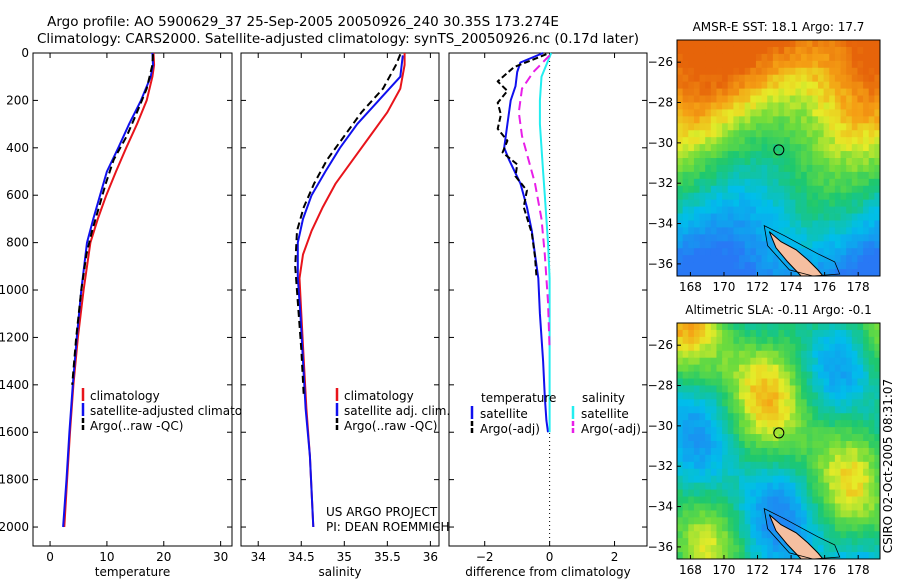  What do you see at coordinates (17, 243) in the screenshot?
I see `y-tick-label: 800` at bounding box center [17, 243].